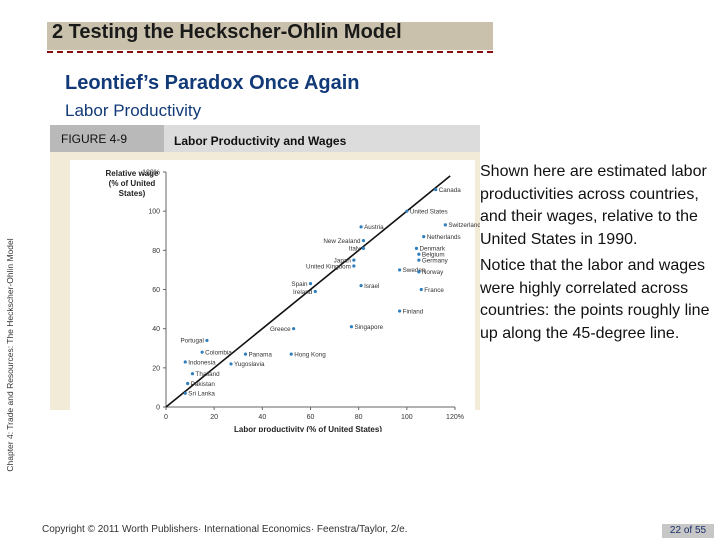 This screenshot has height=540, width=720. Describe the element at coordinates (299, 284) in the screenshot. I see `data-point-label: Spain` at that location.